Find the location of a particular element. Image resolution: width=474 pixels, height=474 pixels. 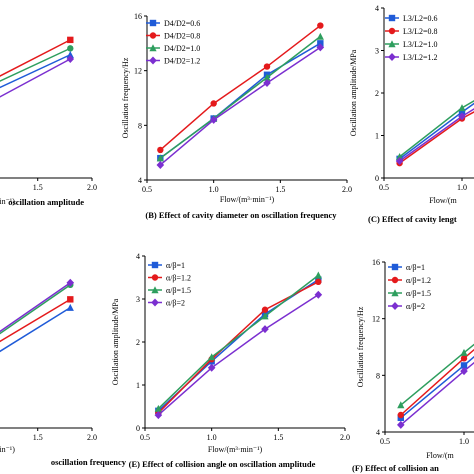

y-tick-label: 1 is located at coordinates (377, 136).